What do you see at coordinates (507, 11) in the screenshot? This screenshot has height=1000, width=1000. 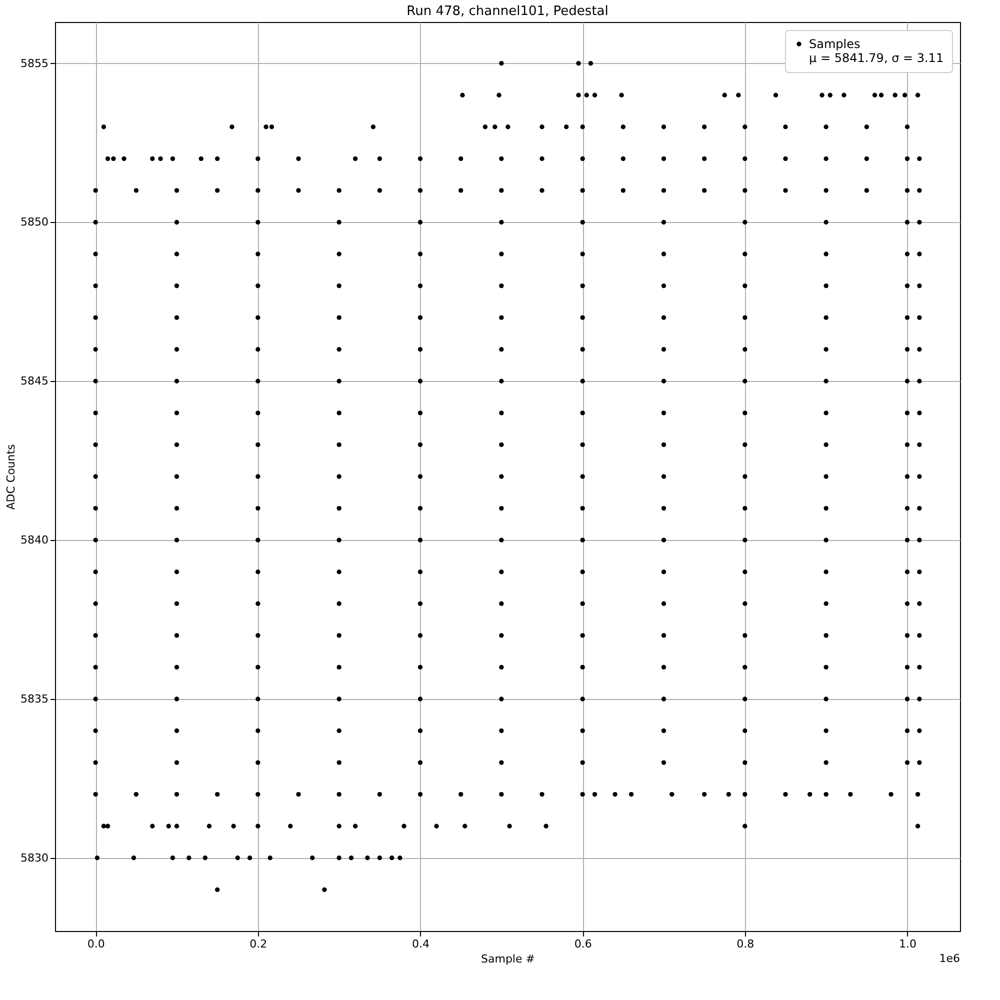 I see `chart-title: Run 478, channel101, Pedestal` at bounding box center [507, 11].